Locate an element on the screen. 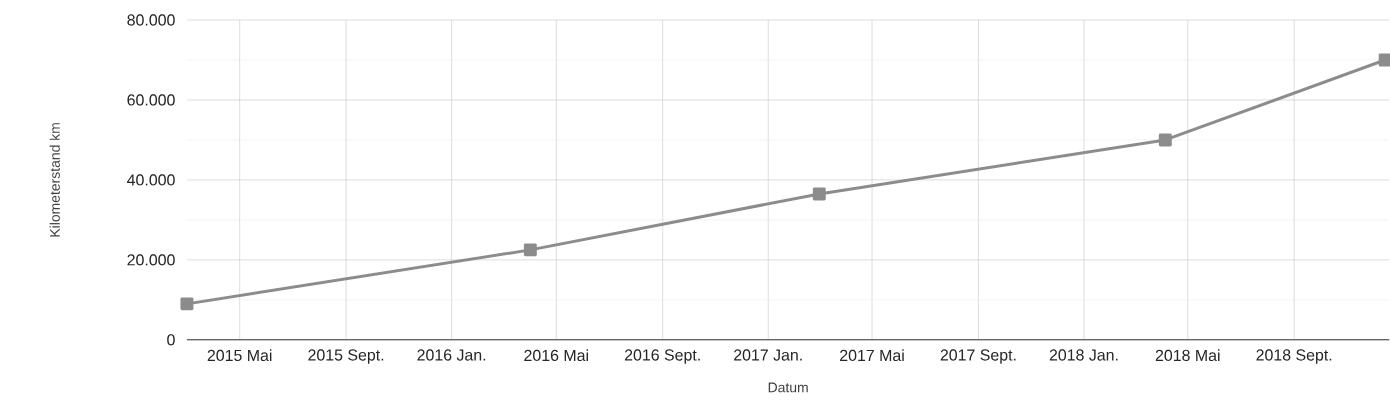 The image size is (1390, 414). x-axis-title: Datum is located at coordinates (788, 387).